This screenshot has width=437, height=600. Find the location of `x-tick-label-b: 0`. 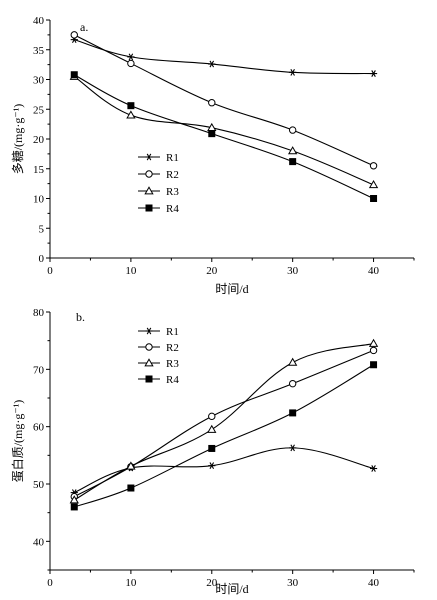

x-tick-label-b: 0 is located at coordinates (50, 583).